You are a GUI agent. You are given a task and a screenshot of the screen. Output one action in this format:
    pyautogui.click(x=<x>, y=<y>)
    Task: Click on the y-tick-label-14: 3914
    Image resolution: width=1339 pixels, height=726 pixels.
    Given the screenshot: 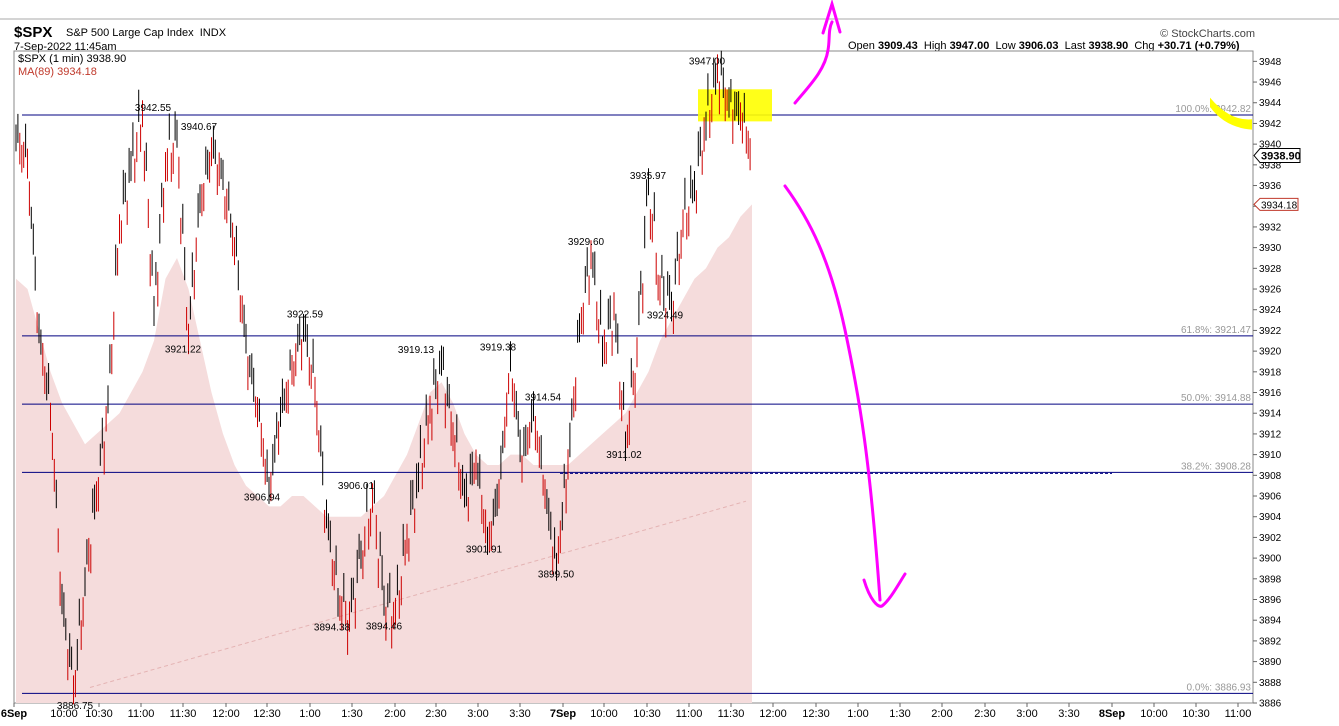 What is the action you would take?
    pyautogui.click(x=1270, y=414)
    